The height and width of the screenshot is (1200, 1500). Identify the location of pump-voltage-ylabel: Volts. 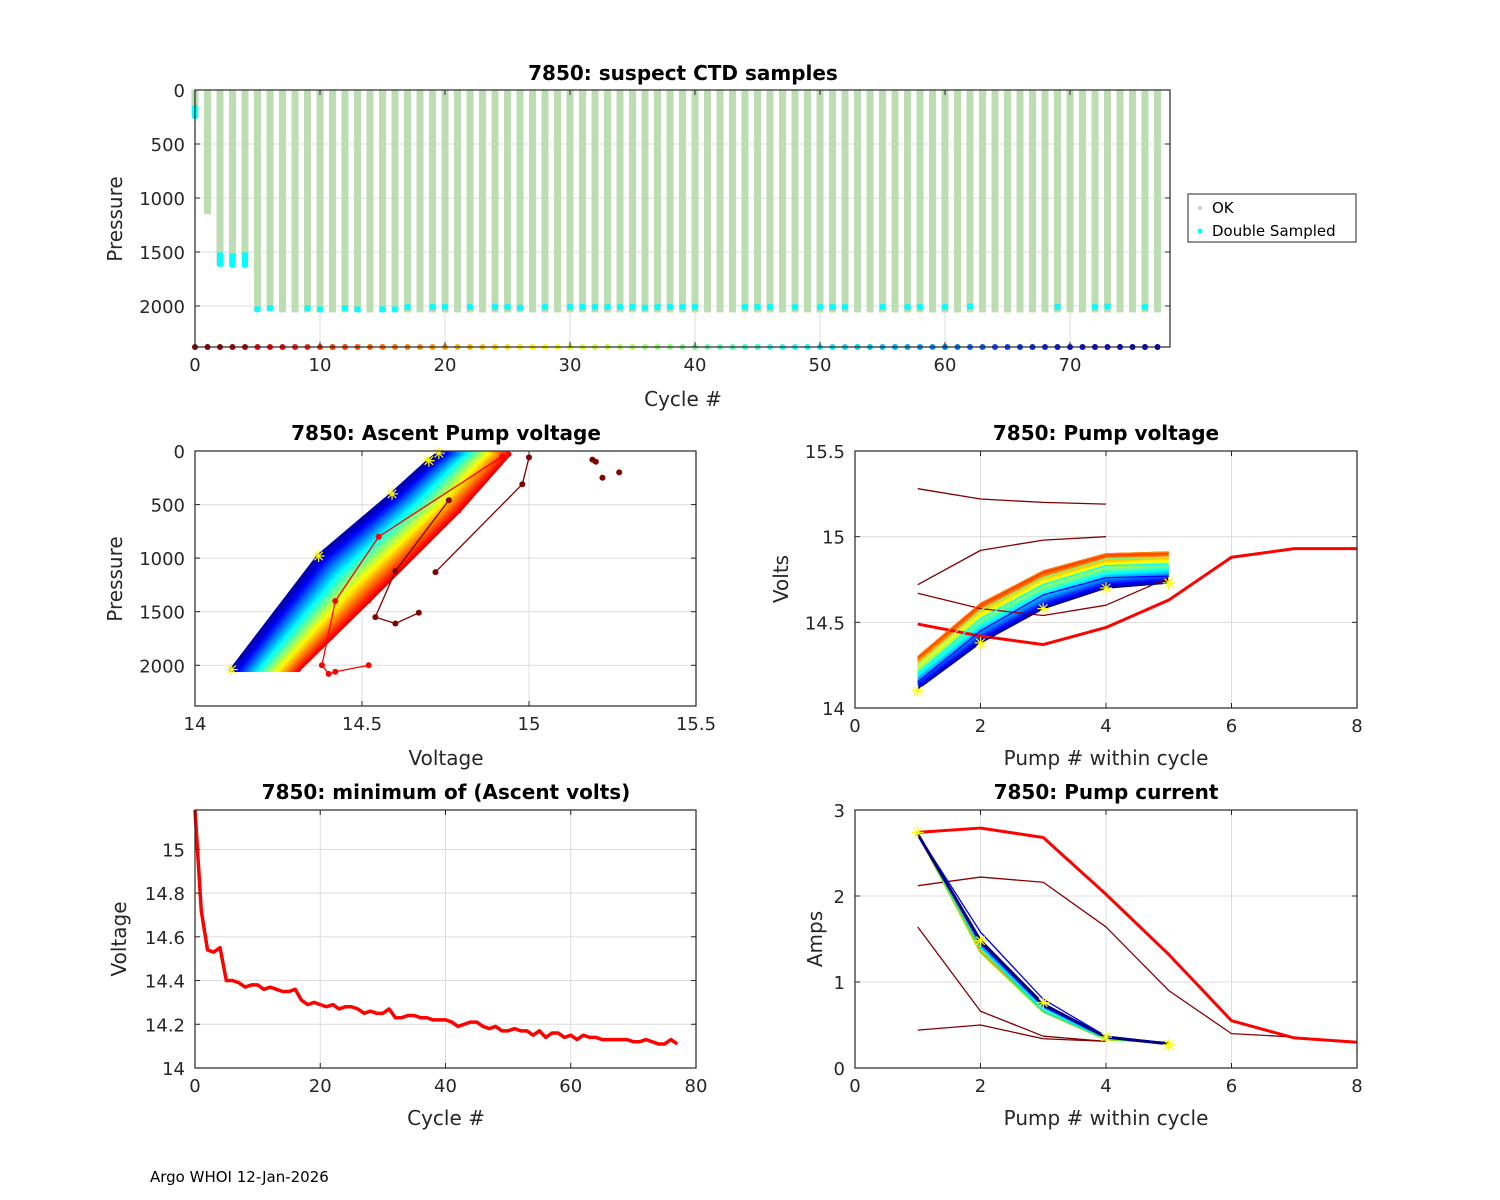
(781, 579).